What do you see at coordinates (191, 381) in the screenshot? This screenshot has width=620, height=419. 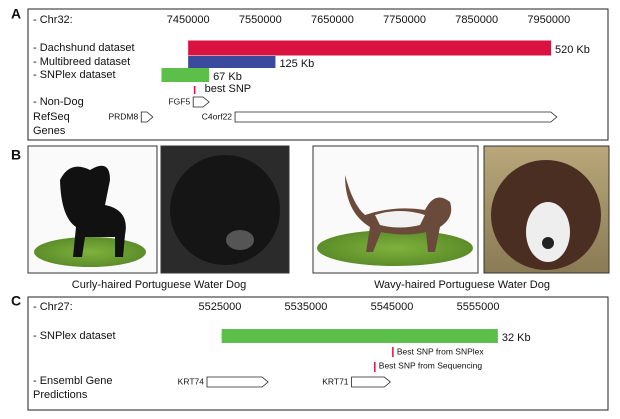 I see `gene-name: KRT74` at bounding box center [191, 381].